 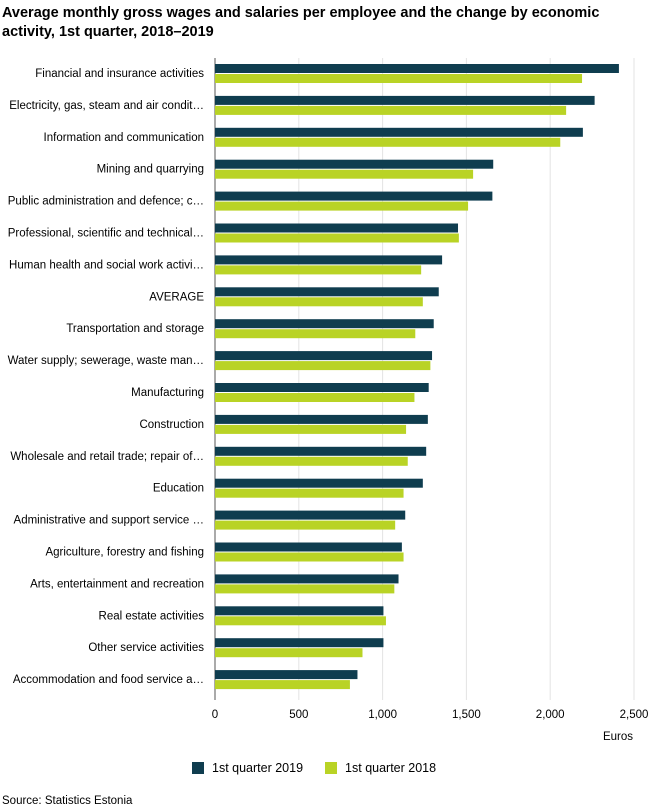 What do you see at coordinates (152, 616) in the screenshot?
I see `category-label: Real estate activities` at bounding box center [152, 616].